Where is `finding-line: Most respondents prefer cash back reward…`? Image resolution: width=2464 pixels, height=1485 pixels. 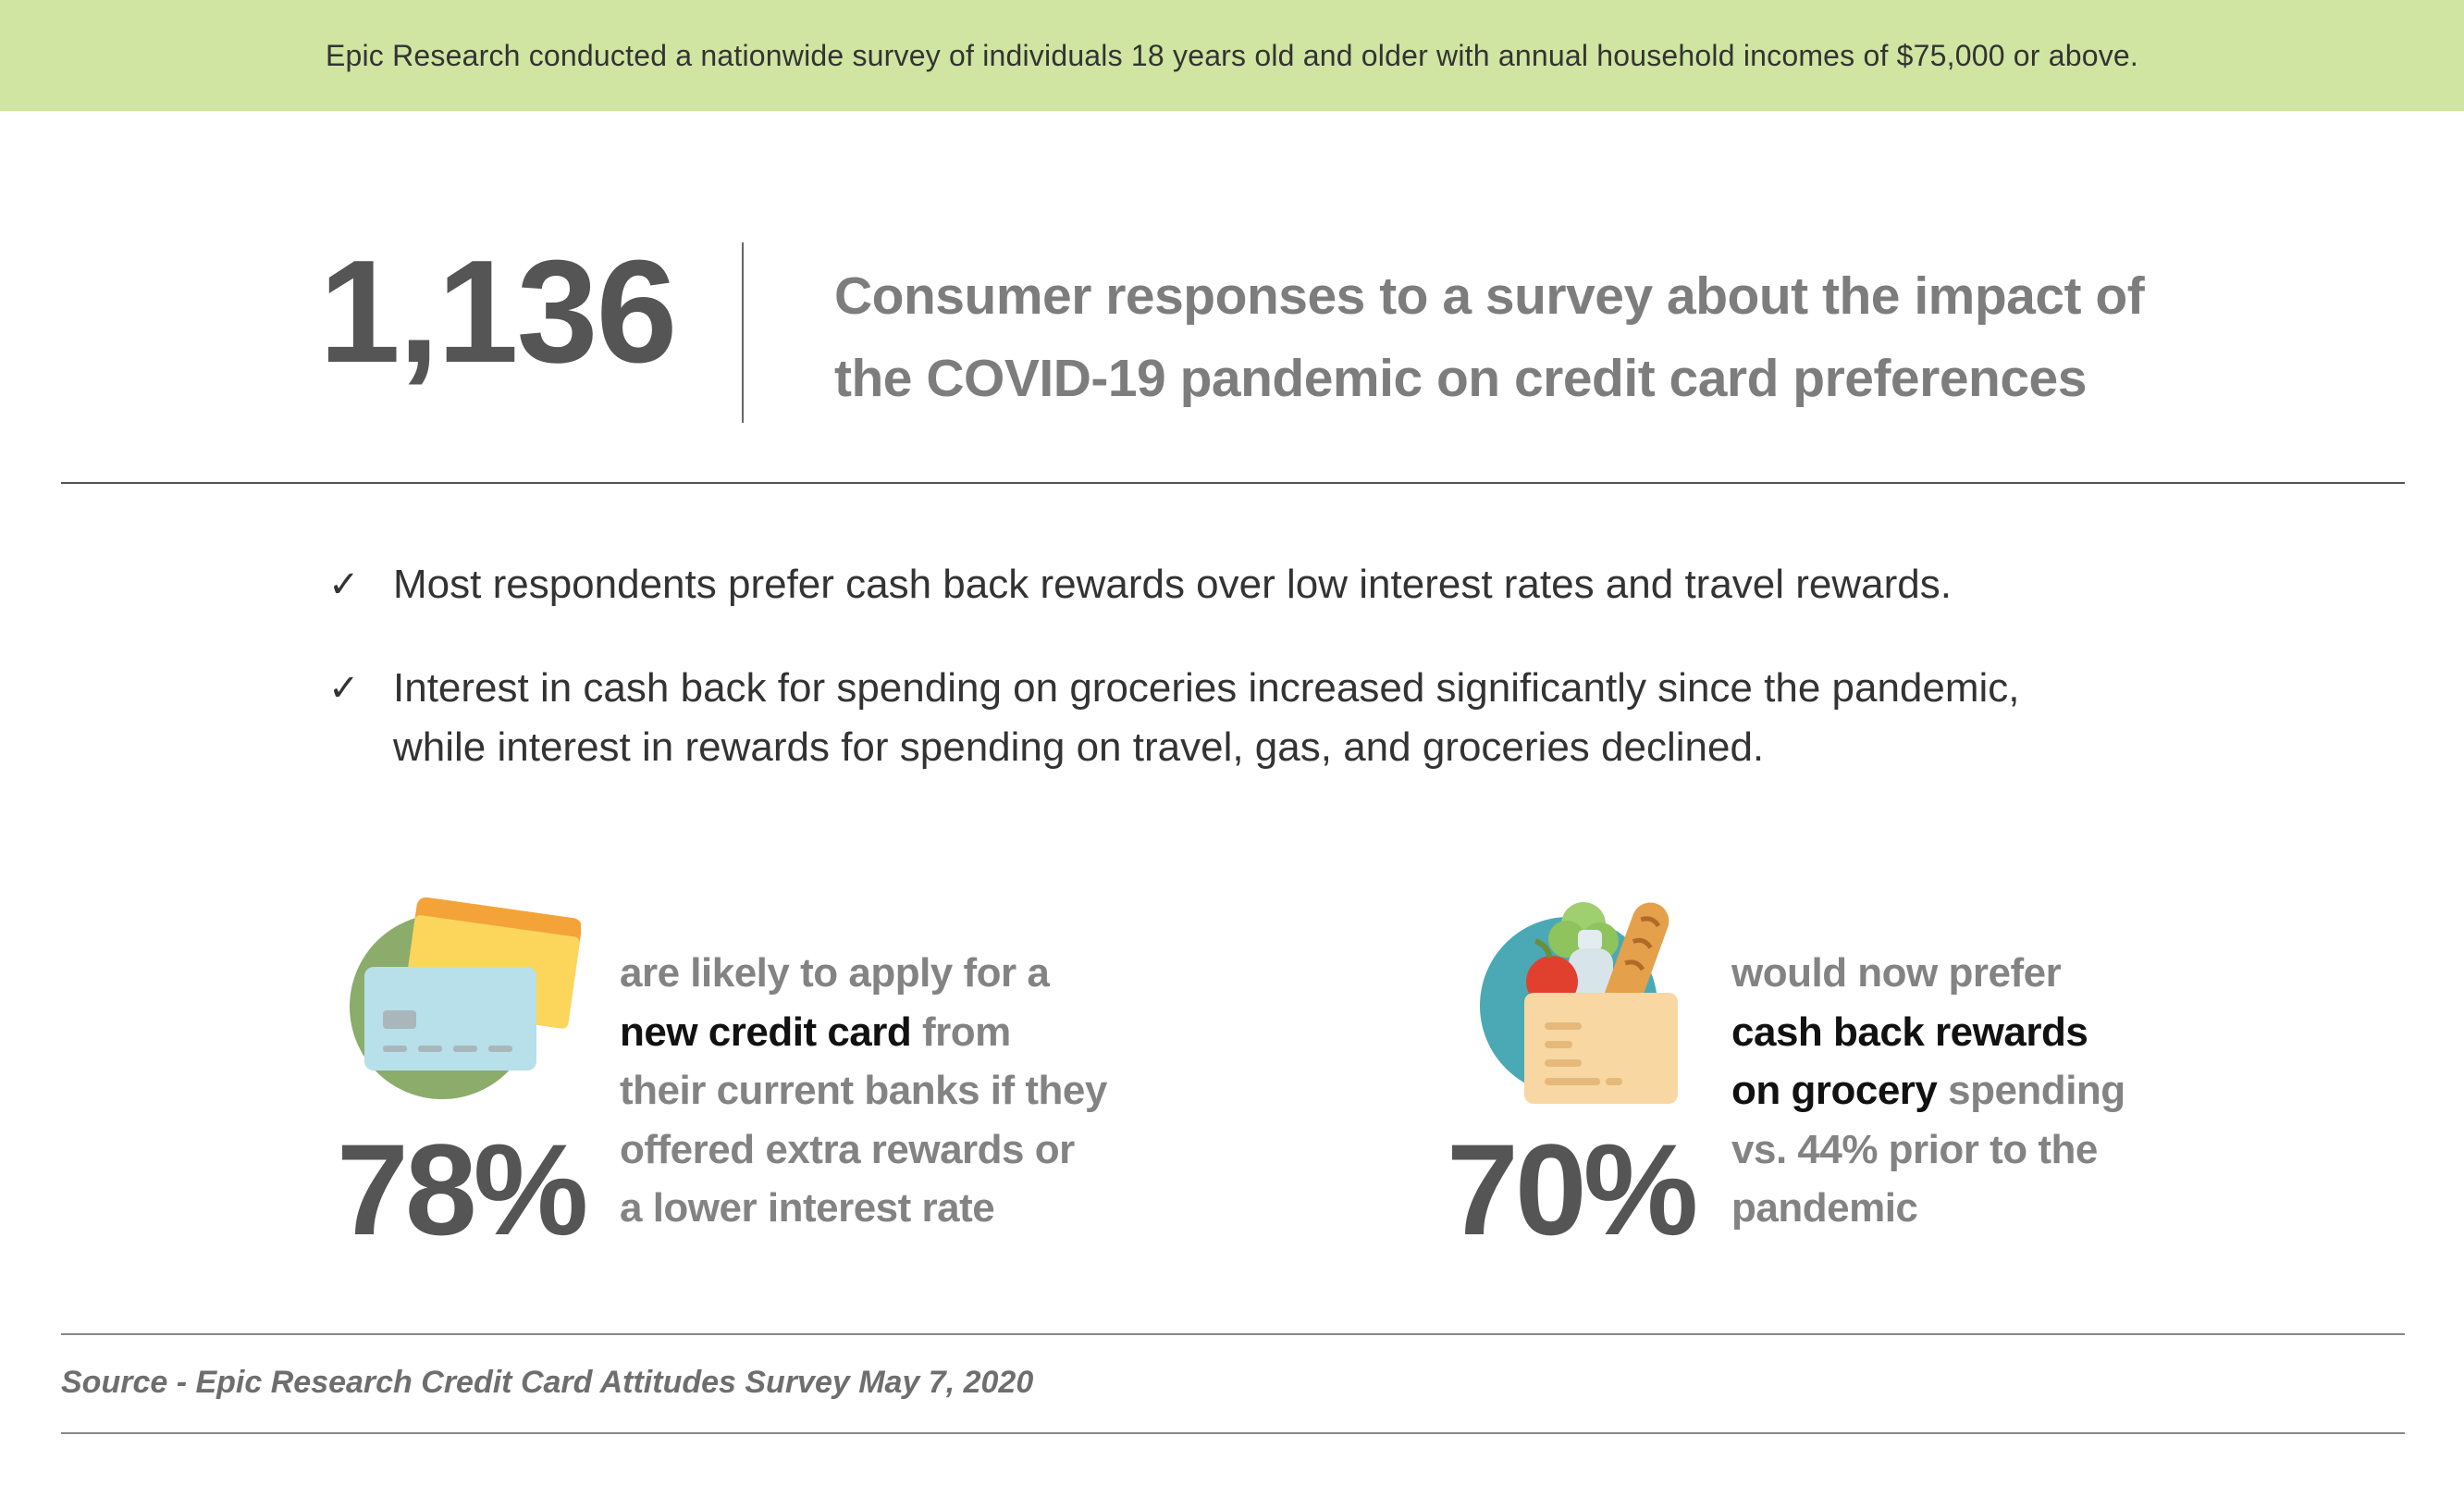 finding-line: Most respondents prefer cash back reward… is located at coordinates (1172, 585).